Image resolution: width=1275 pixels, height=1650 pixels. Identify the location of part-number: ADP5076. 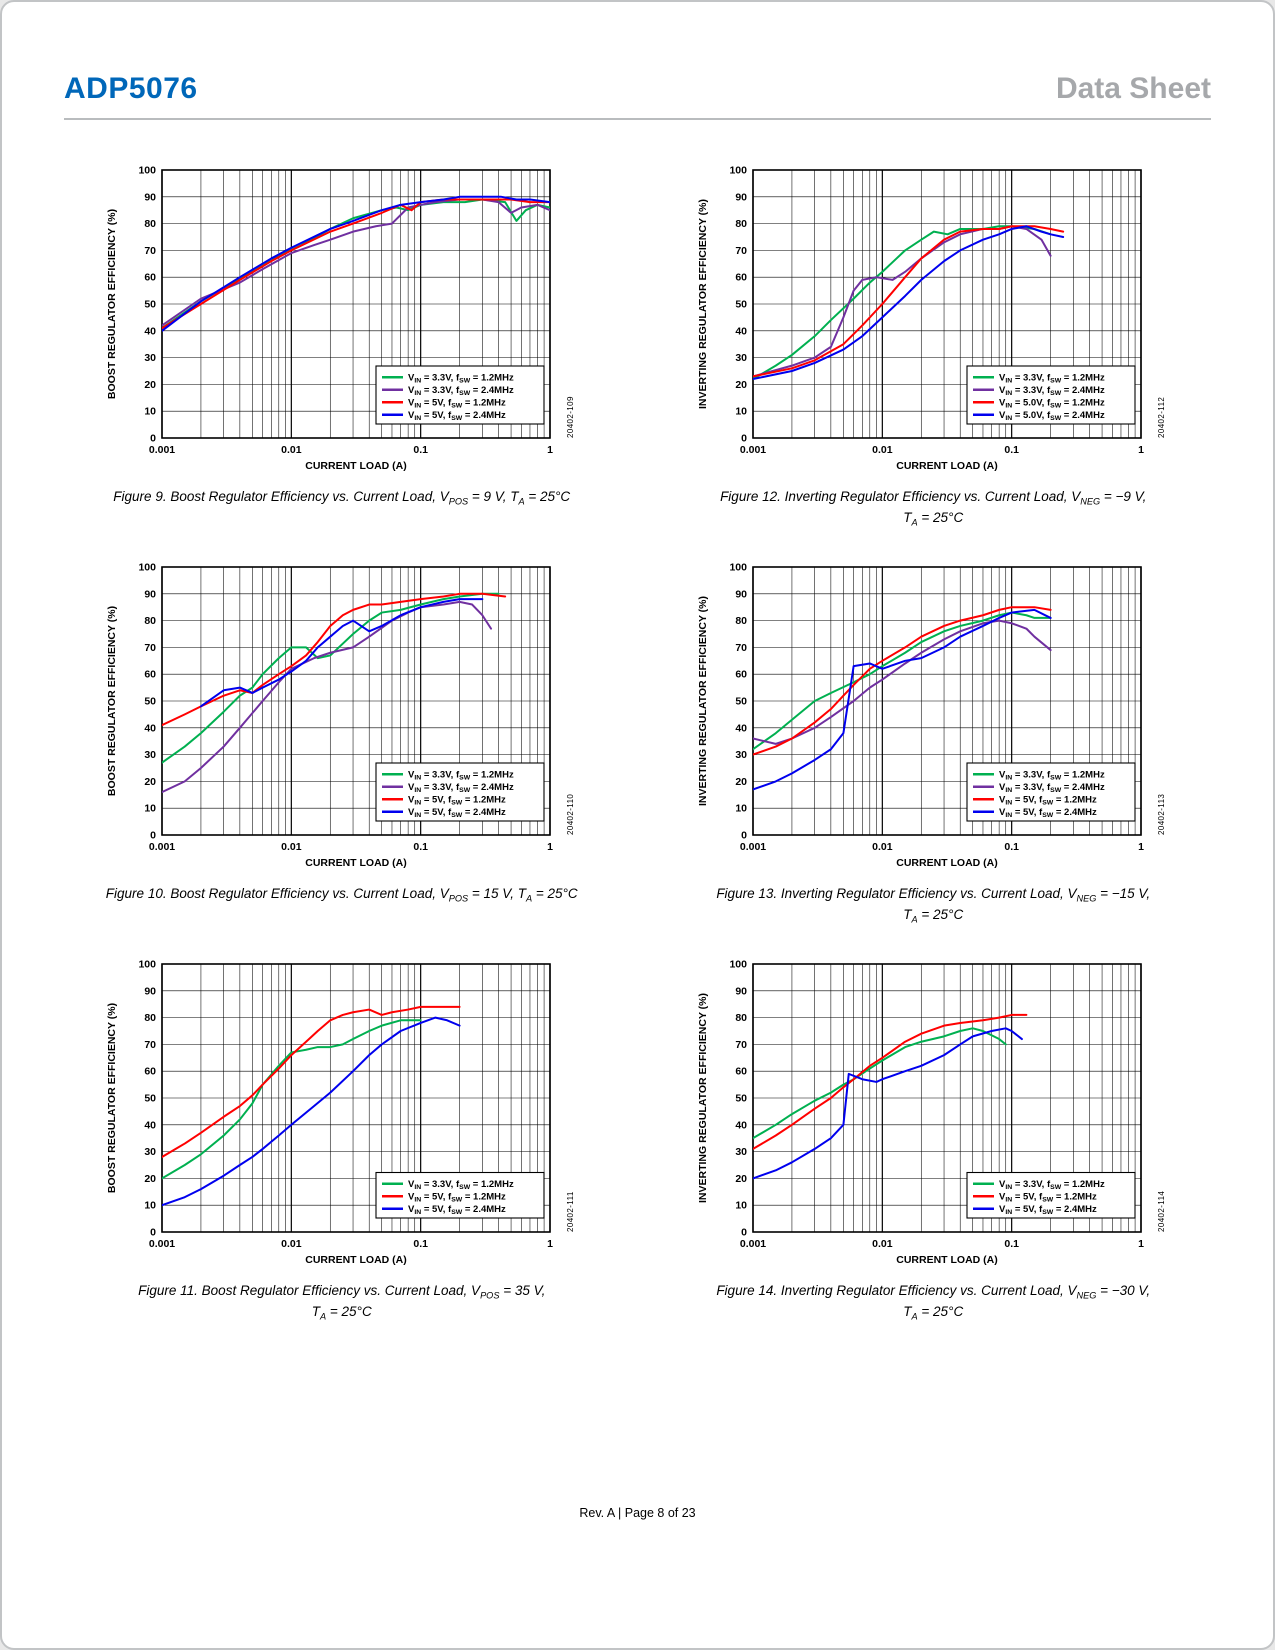
(131, 88).